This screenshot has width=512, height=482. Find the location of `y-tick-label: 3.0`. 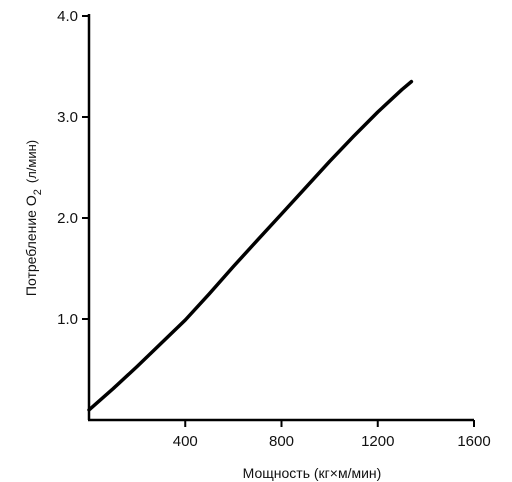

y-tick-label: 3.0 is located at coordinates (67, 117).